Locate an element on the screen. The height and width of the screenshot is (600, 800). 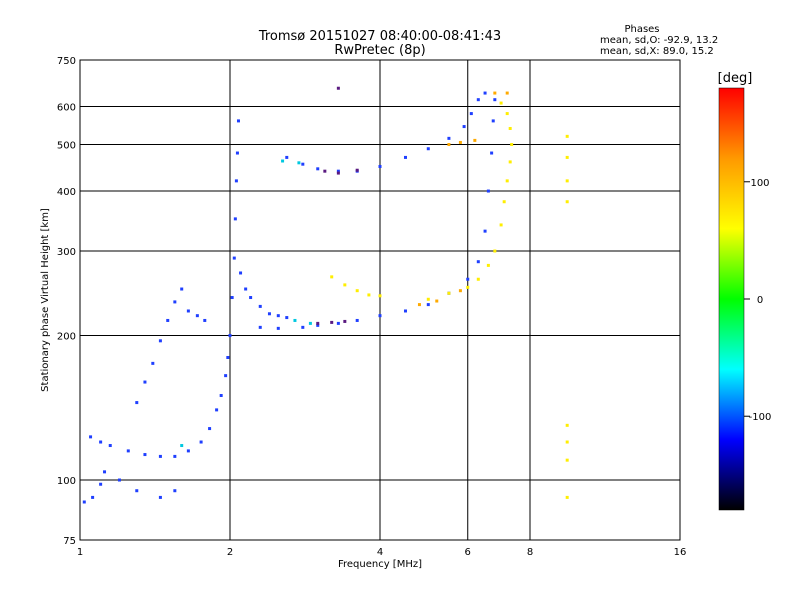
colorbar is located at coordinates (731, 299).